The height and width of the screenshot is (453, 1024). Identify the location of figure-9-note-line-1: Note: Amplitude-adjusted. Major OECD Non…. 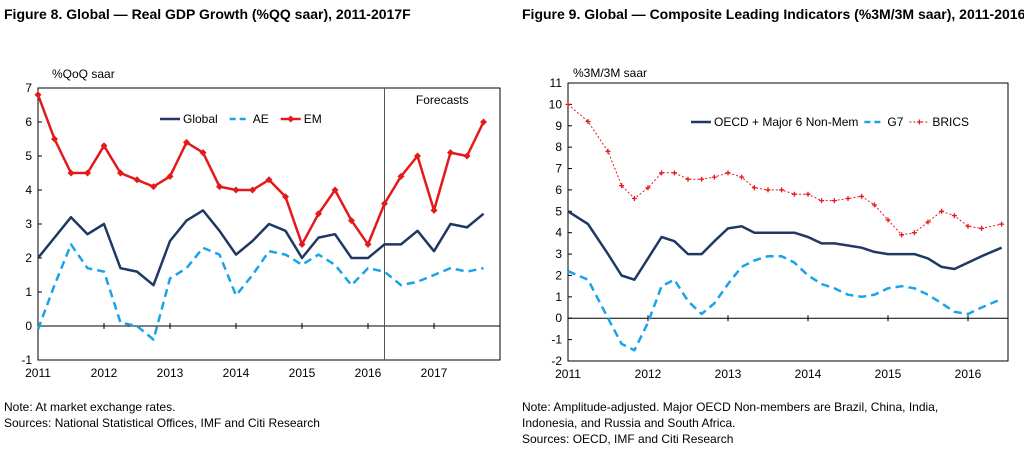
(730, 407).